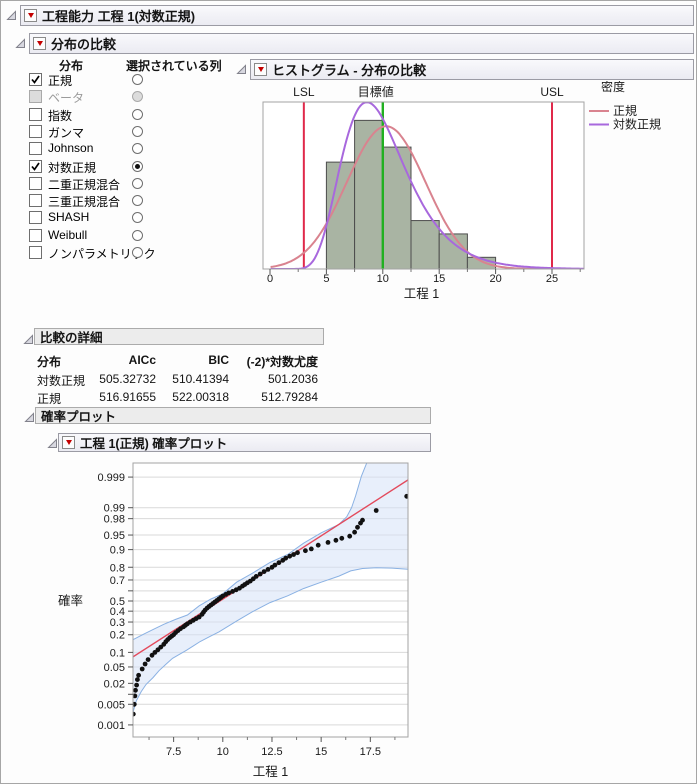 The height and width of the screenshot is (784, 697). I want to click on lognormal-density-curve, so click(427, 185).